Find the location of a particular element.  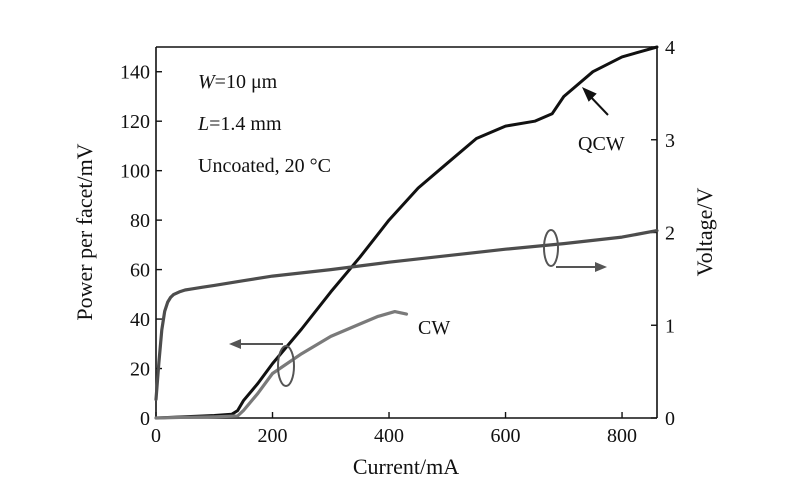

power-callout-ellipse is located at coordinates (286, 366).